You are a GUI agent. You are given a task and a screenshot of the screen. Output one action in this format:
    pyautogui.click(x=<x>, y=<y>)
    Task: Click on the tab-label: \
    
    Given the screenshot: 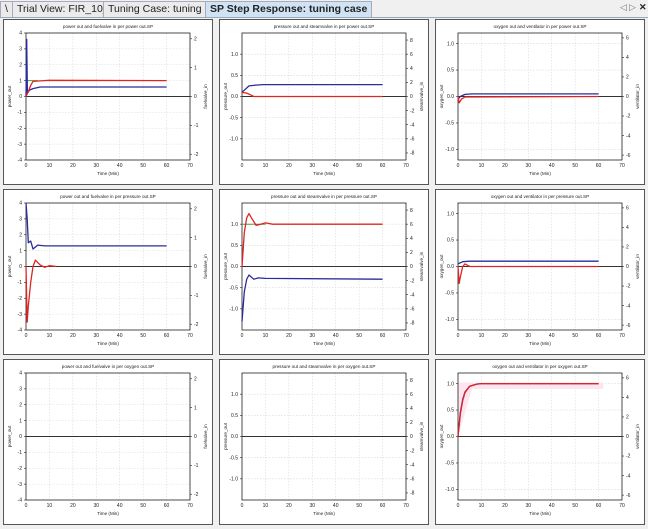 What is the action you would take?
    pyautogui.click(x=6, y=9)
    